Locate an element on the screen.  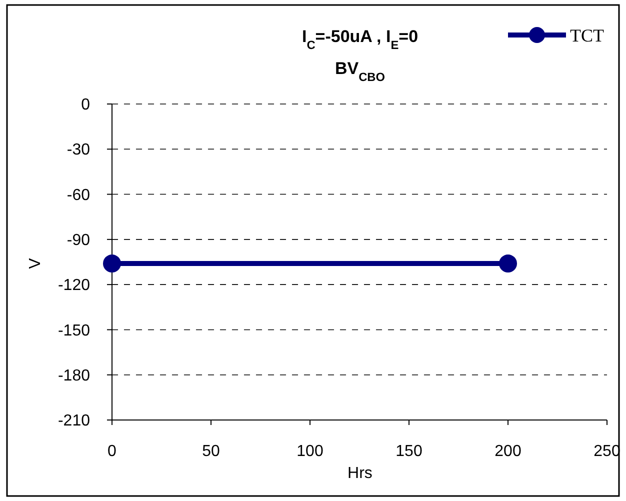
y-tick-label: -120 is located at coordinates (74, 285).